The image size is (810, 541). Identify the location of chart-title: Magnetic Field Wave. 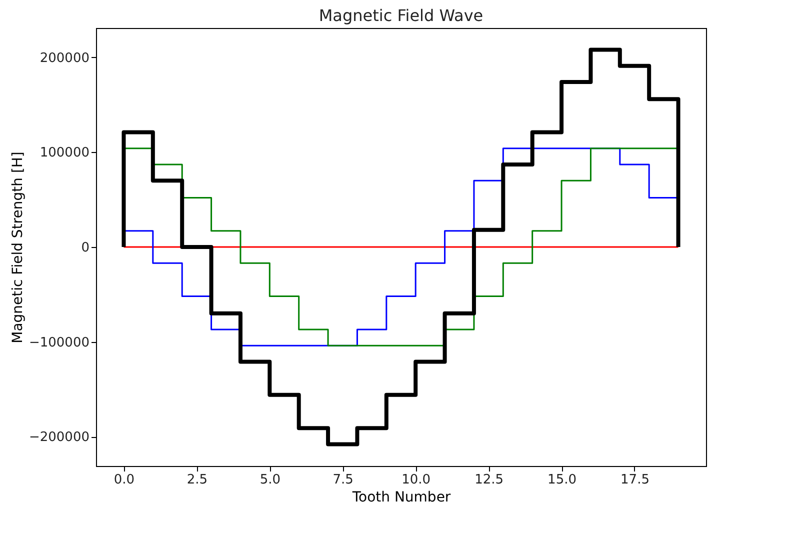
(401, 15).